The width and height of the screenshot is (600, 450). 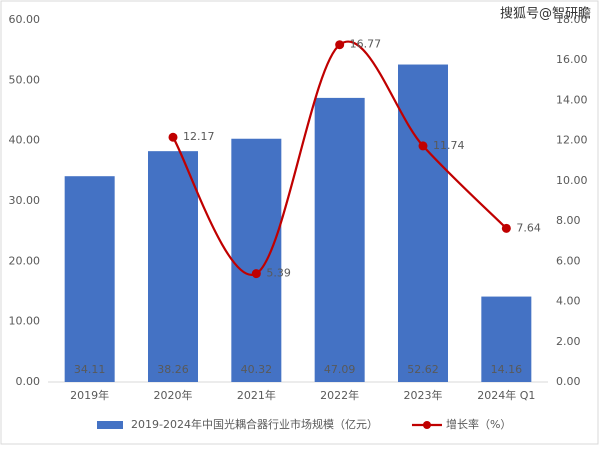 I want to click on y-tick-label: 30.00, so click(x=25, y=200).